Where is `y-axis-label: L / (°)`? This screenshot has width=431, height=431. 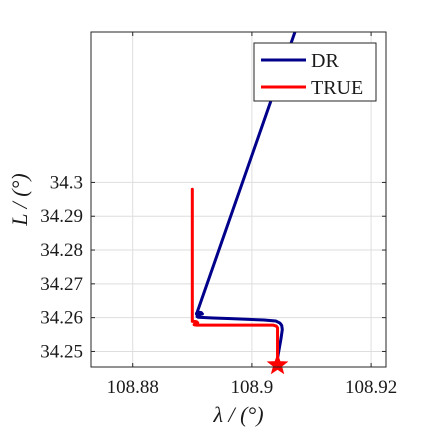 y-axis-label: L / (°) is located at coordinates (19, 199).